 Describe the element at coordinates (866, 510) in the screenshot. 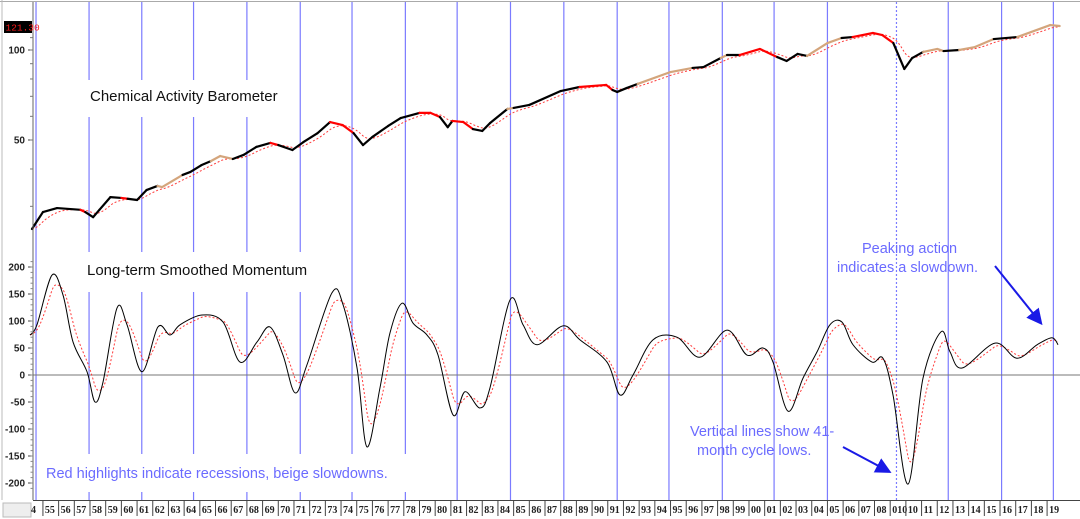

I see `x-tick-label: 07` at that location.